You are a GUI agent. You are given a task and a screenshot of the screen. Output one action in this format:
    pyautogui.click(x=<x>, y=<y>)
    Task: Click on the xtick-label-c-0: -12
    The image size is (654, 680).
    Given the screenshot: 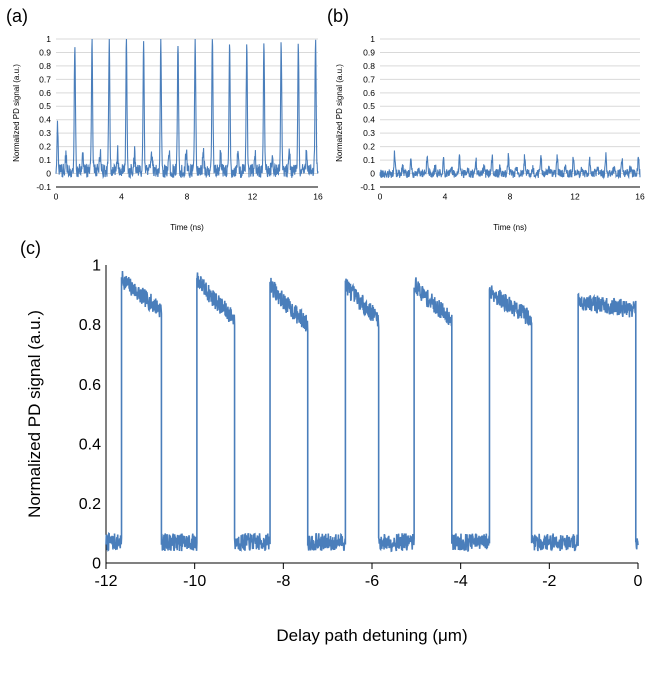 What is the action you would take?
    pyautogui.click(x=105, y=581)
    